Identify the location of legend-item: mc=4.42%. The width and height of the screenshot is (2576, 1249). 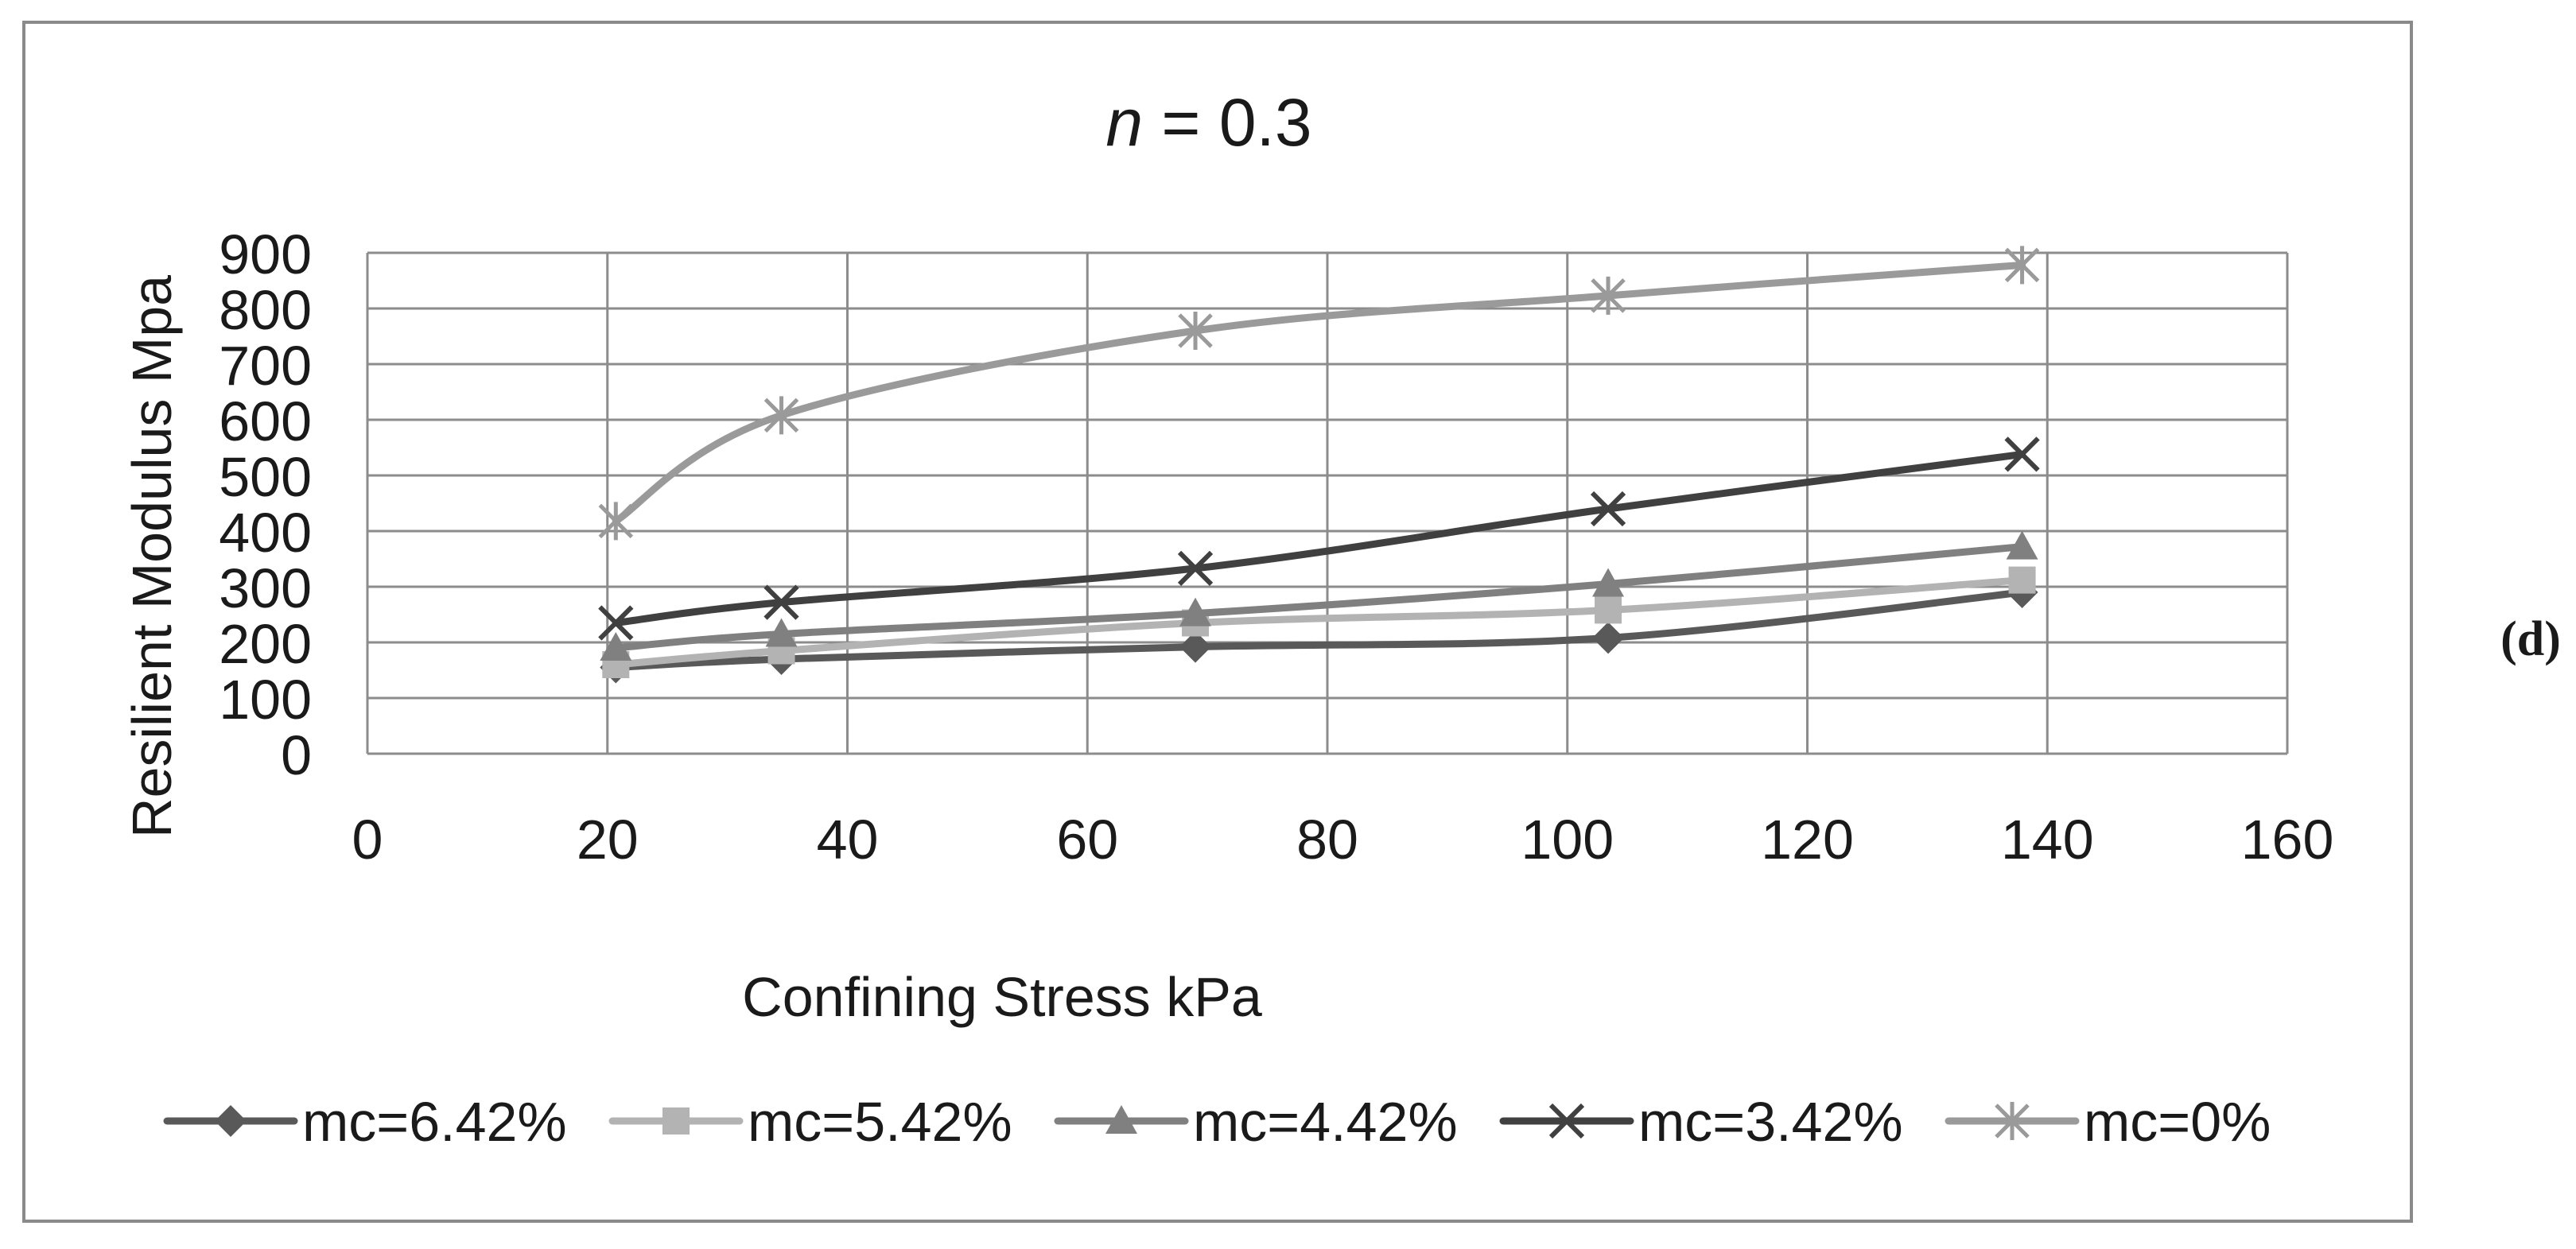
(1256, 1122).